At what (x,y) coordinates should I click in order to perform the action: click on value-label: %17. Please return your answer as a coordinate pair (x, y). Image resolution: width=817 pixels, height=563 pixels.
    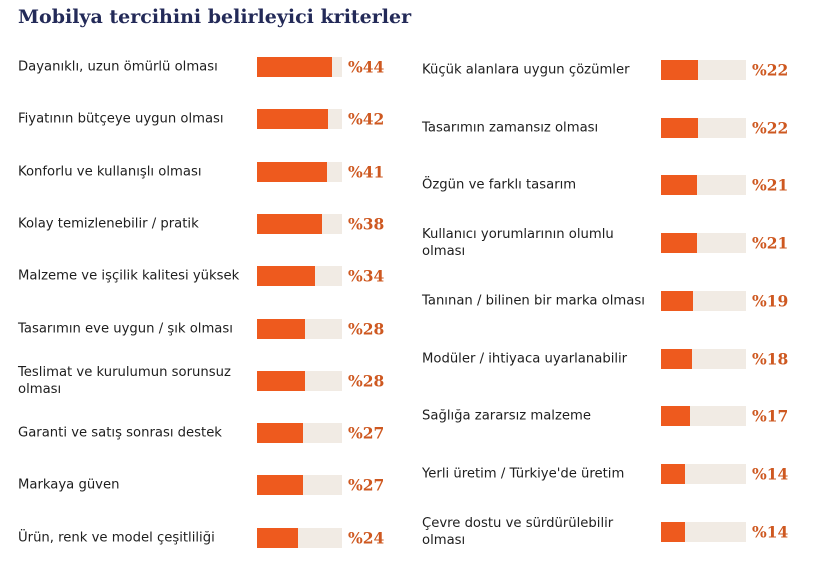
    Looking at the image, I should click on (770, 416).